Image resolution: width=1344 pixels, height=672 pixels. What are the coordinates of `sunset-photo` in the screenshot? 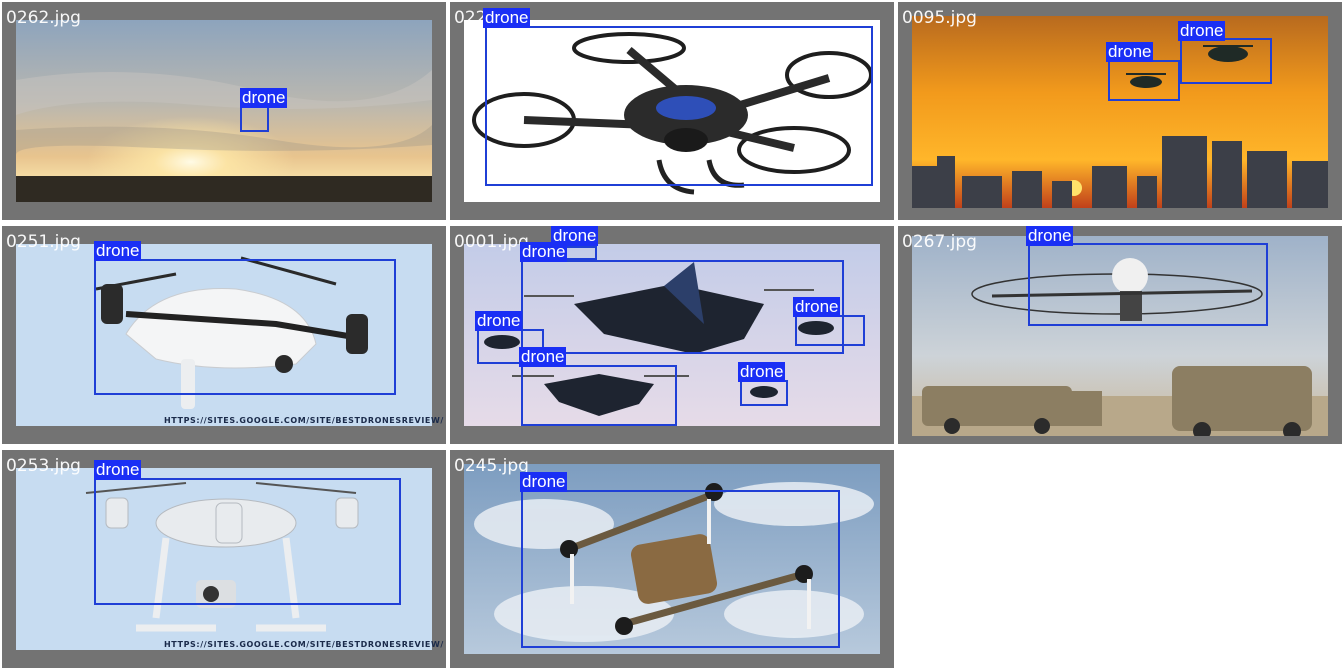 It's located at (224, 111).